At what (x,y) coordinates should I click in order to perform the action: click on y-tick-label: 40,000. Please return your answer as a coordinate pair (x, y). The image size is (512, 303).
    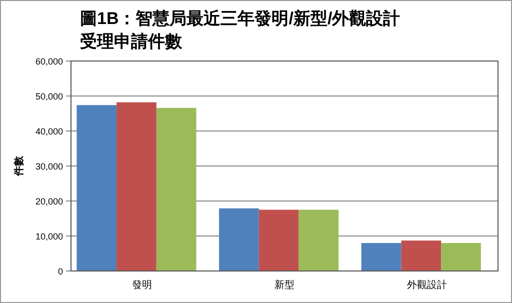
    Looking at the image, I should click on (49, 131).